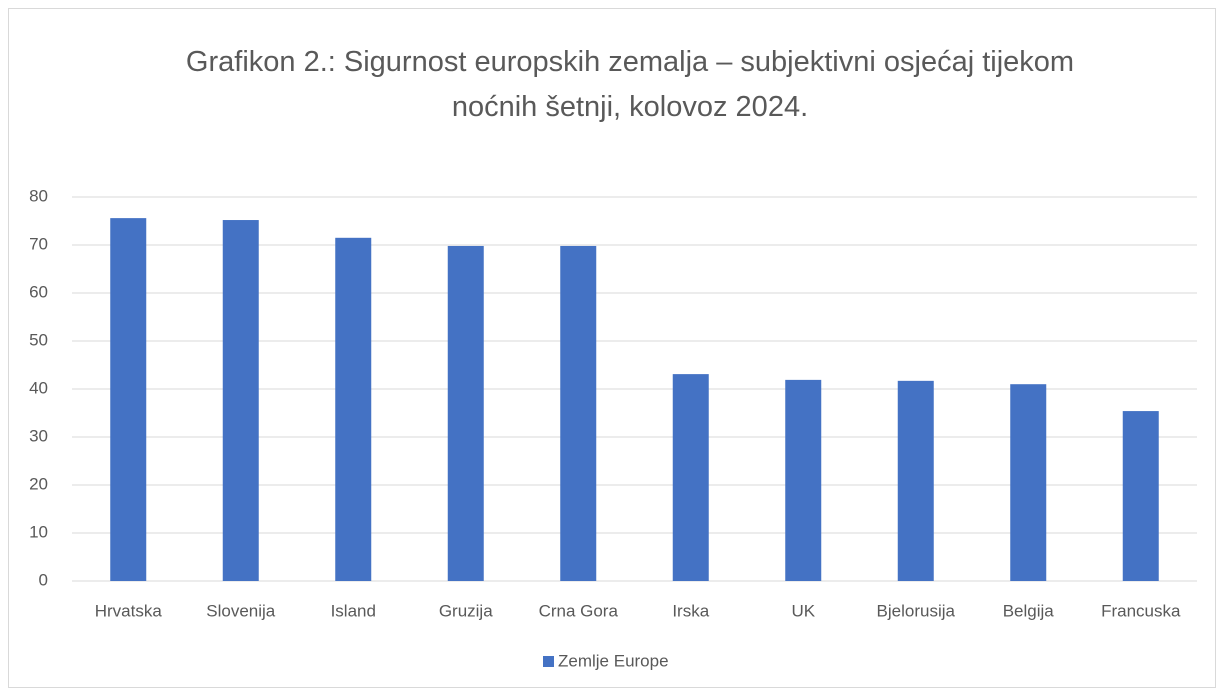 This screenshot has width=1226, height=699. I want to click on y-tick-label: 80, so click(38, 195).